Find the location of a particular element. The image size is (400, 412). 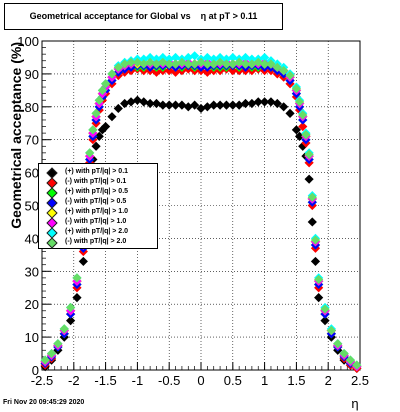

y-tick-label: 40 is located at coordinates (32, 238).